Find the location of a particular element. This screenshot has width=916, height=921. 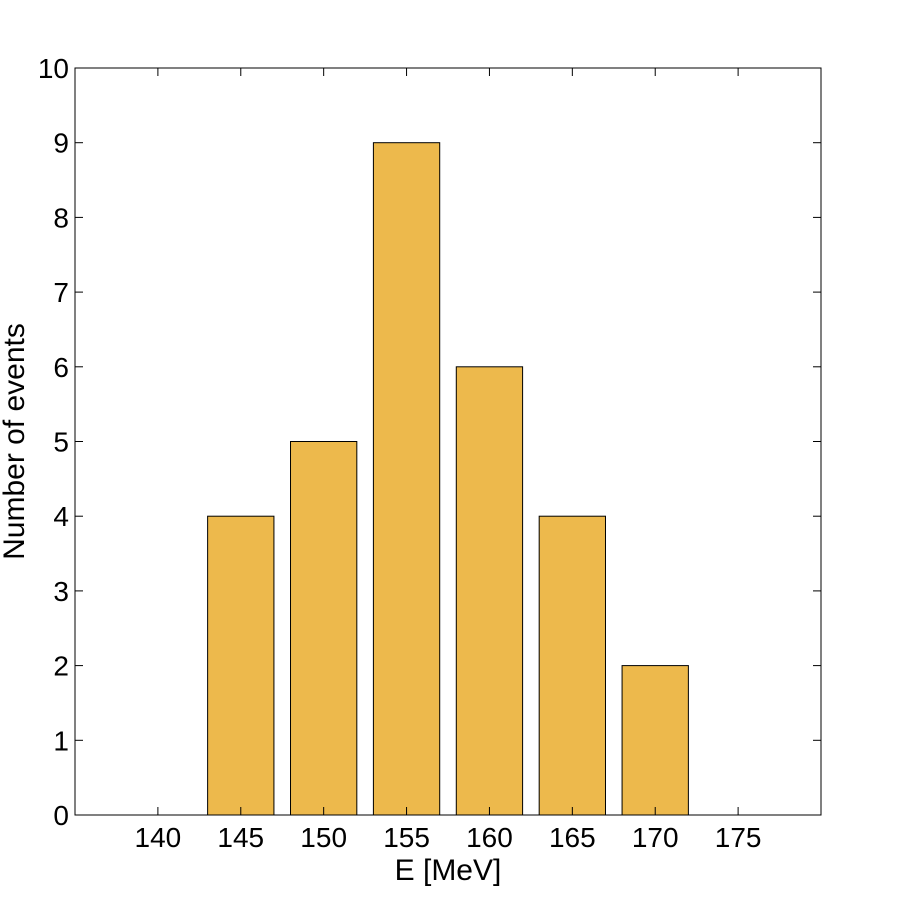

y-tick-label-2: 2 is located at coordinates (61, 666).